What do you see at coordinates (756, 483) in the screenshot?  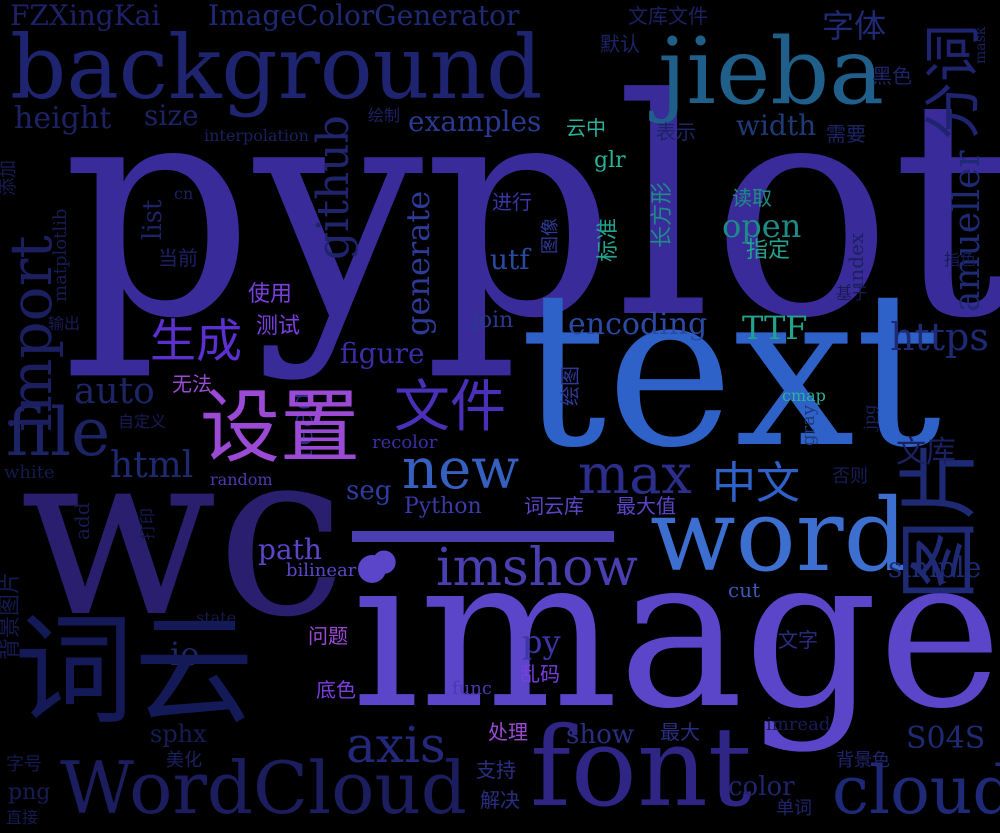 I see `word-zhongwen: 中文` at bounding box center [756, 483].